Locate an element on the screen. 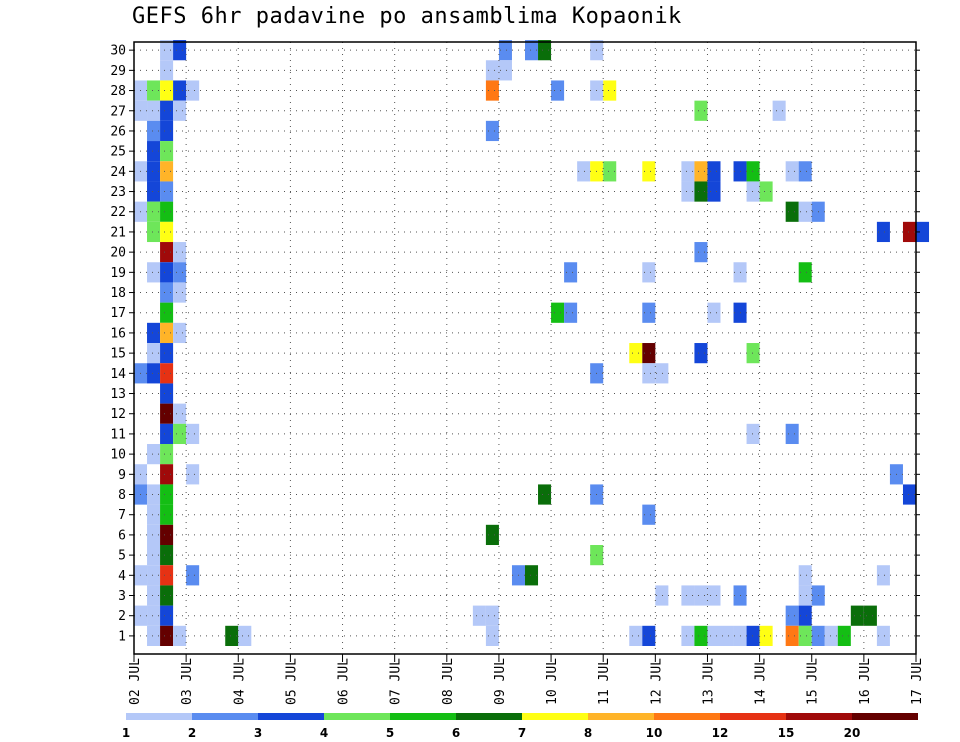 The width and height of the screenshot is (960, 742). x-tick-label: 14 JUL is located at coordinates (761, 681).